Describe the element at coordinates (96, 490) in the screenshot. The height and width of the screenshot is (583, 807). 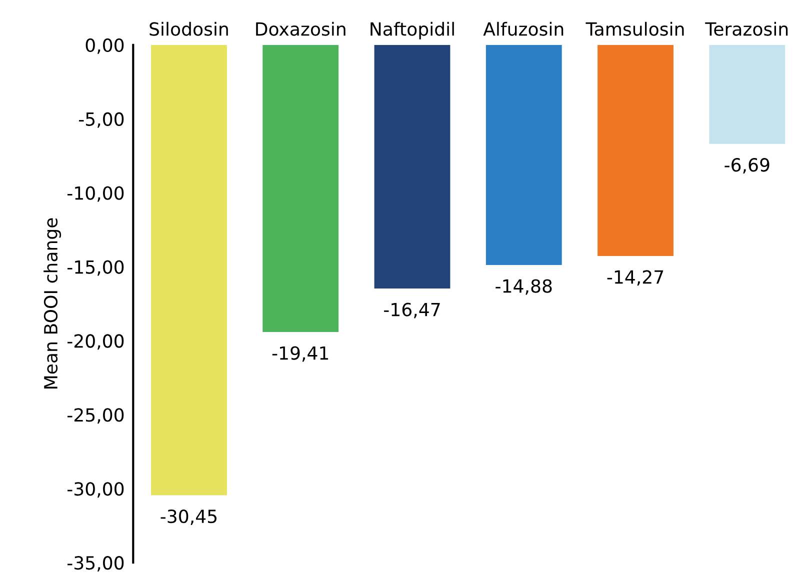
I see `y-tick-label: -30,00` at that location.